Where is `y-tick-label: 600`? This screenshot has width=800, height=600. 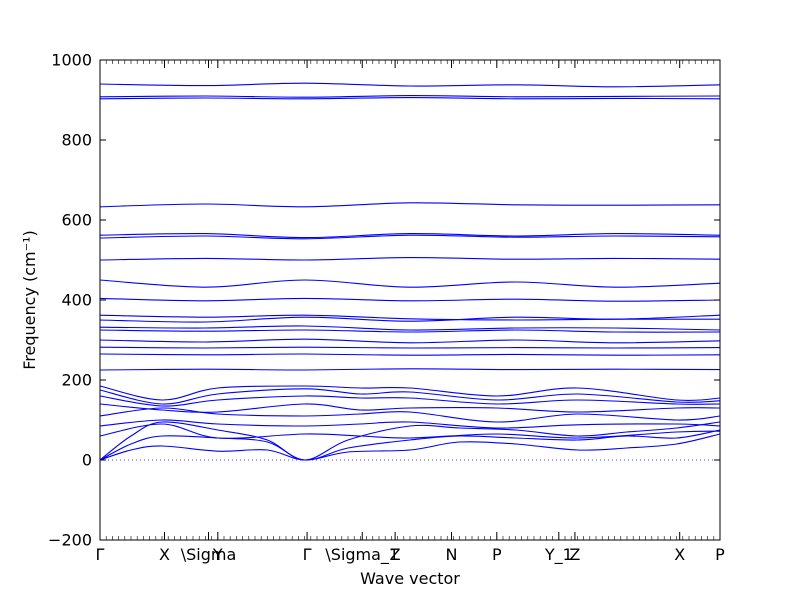
y-tick-label: 600 is located at coordinates (76, 220).